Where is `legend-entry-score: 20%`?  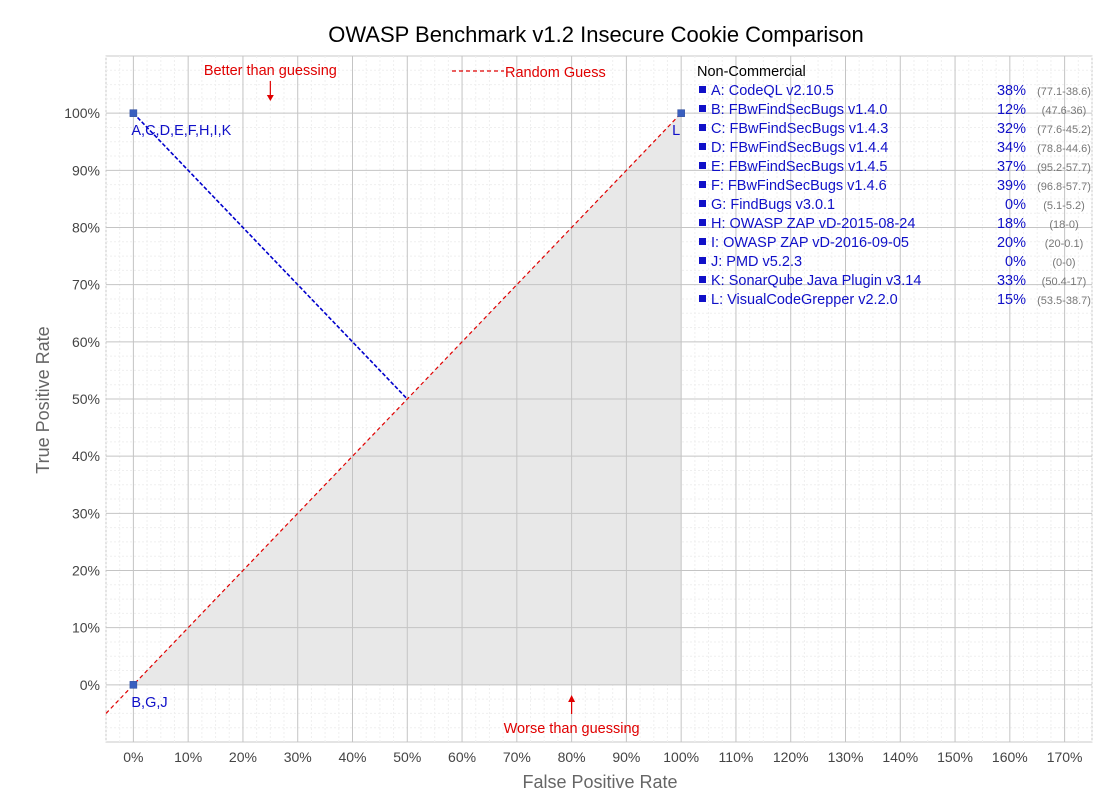 legend-entry-score: 20% is located at coordinates (1011, 243).